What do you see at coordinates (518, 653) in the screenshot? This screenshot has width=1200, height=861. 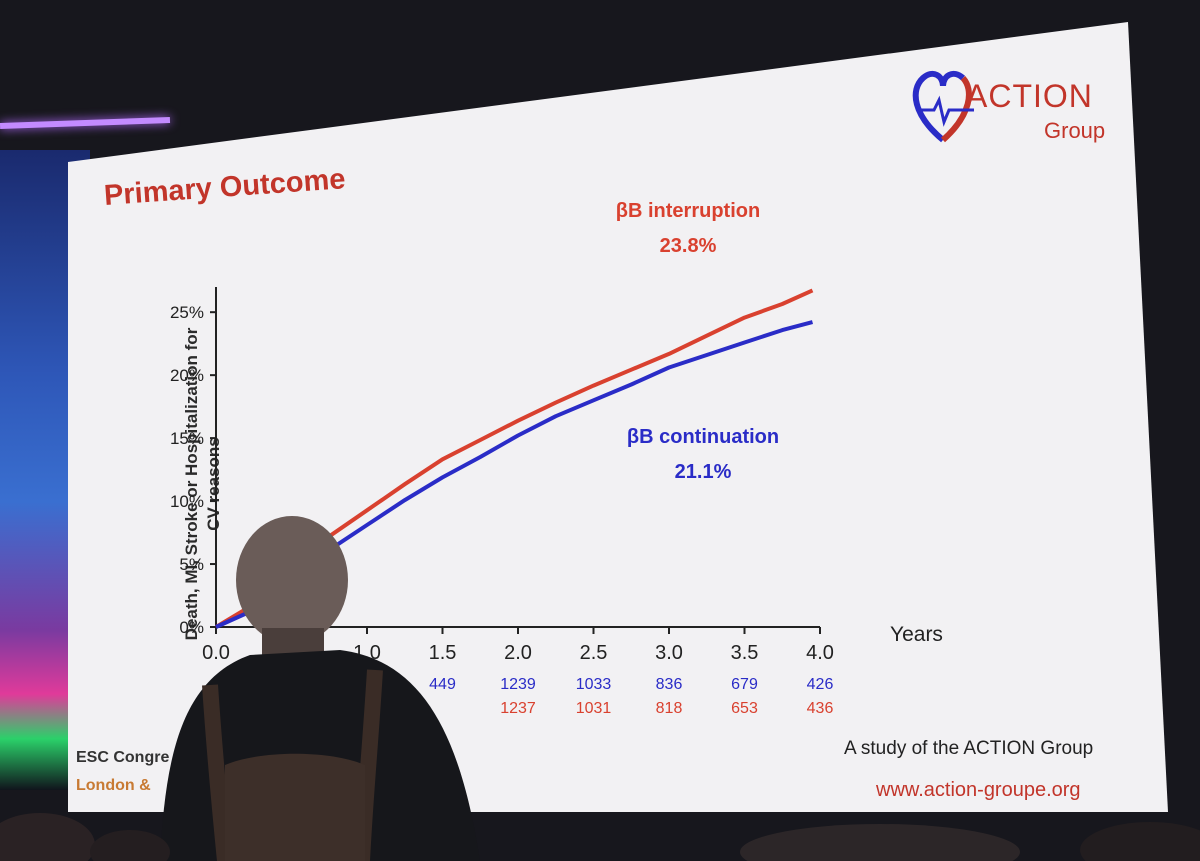 I see `x-tick-label: 2.0` at bounding box center [518, 653].